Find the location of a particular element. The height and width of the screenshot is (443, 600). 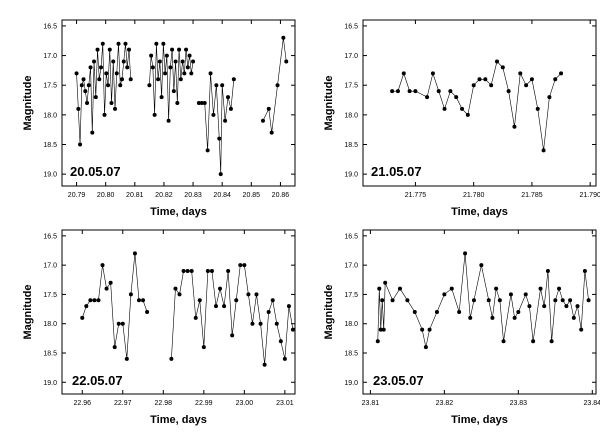

x-tick-label: 20.85 is located at coordinates (252, 195).